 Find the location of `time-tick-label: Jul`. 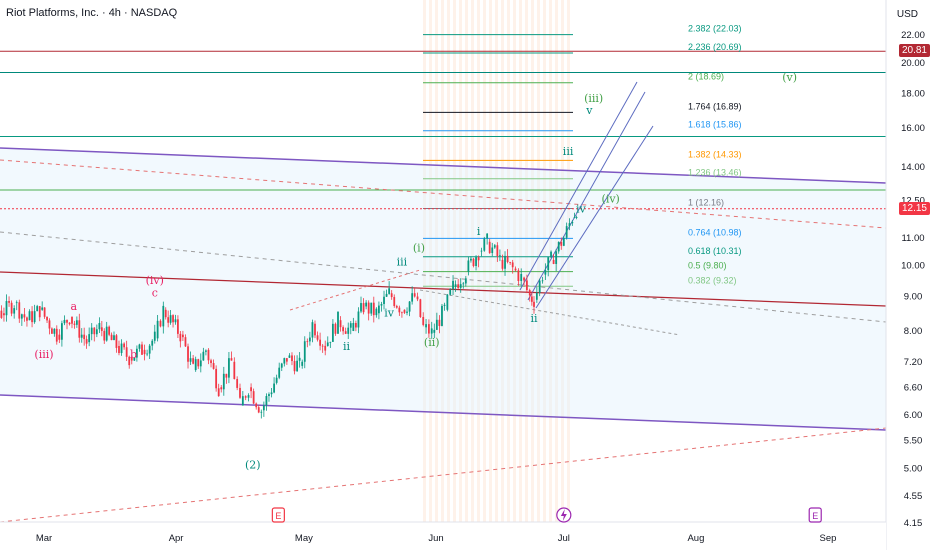

time-tick-label: Jul is located at coordinates (564, 538).